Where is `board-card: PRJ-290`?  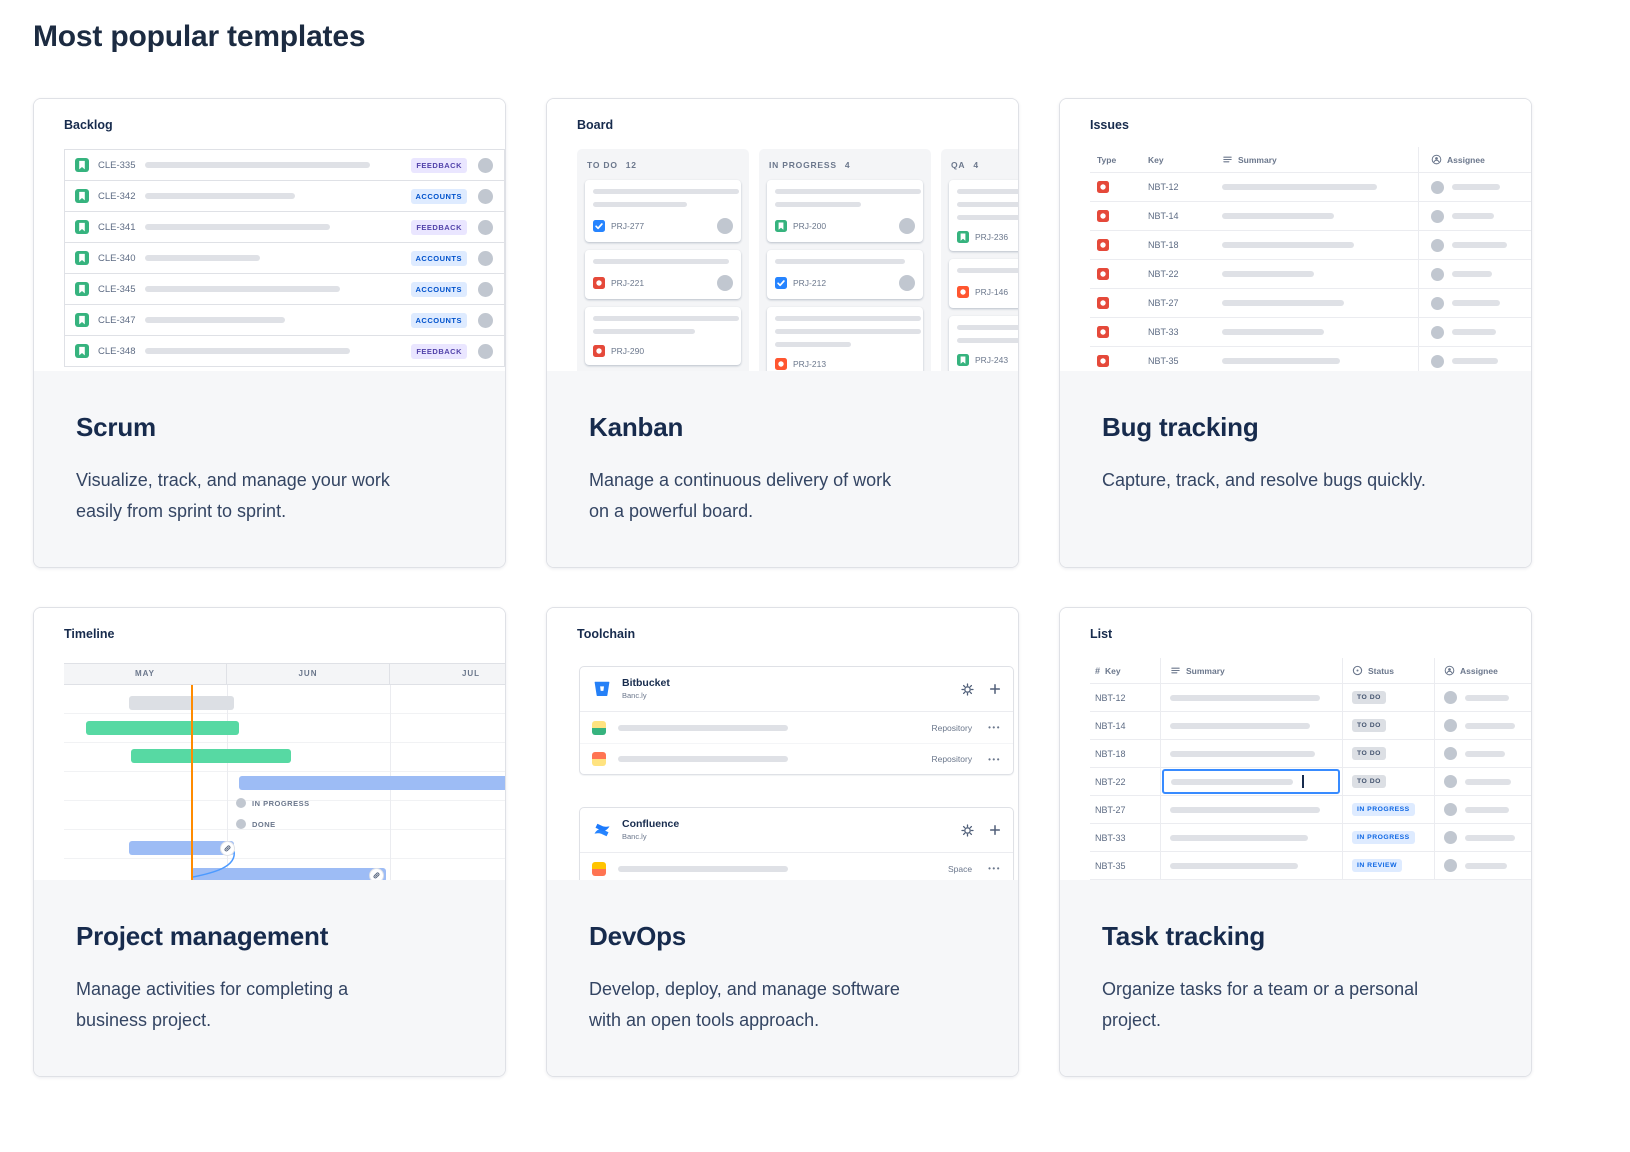 board-card: PRJ-290 is located at coordinates (663, 336).